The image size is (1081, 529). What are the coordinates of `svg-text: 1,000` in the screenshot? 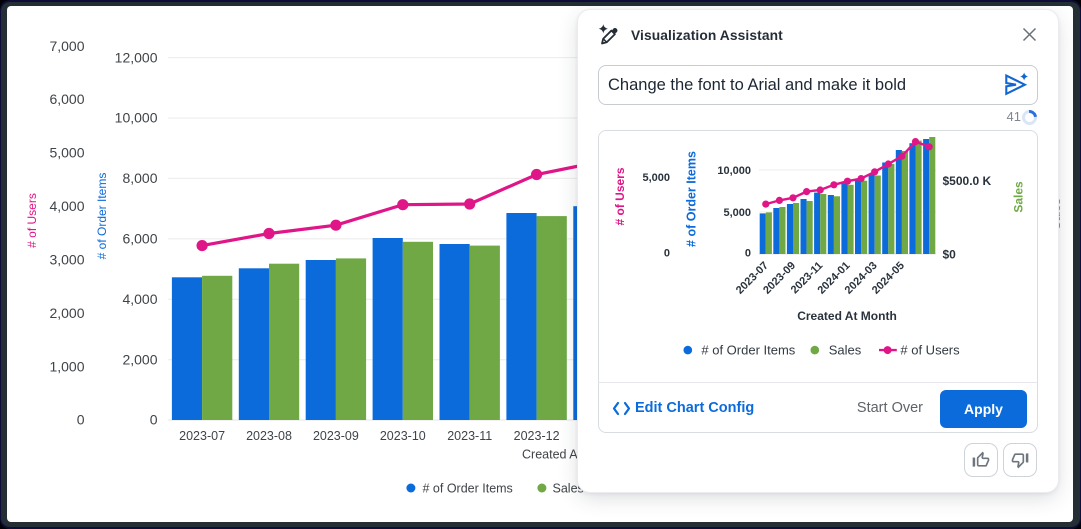 It's located at (66, 366).